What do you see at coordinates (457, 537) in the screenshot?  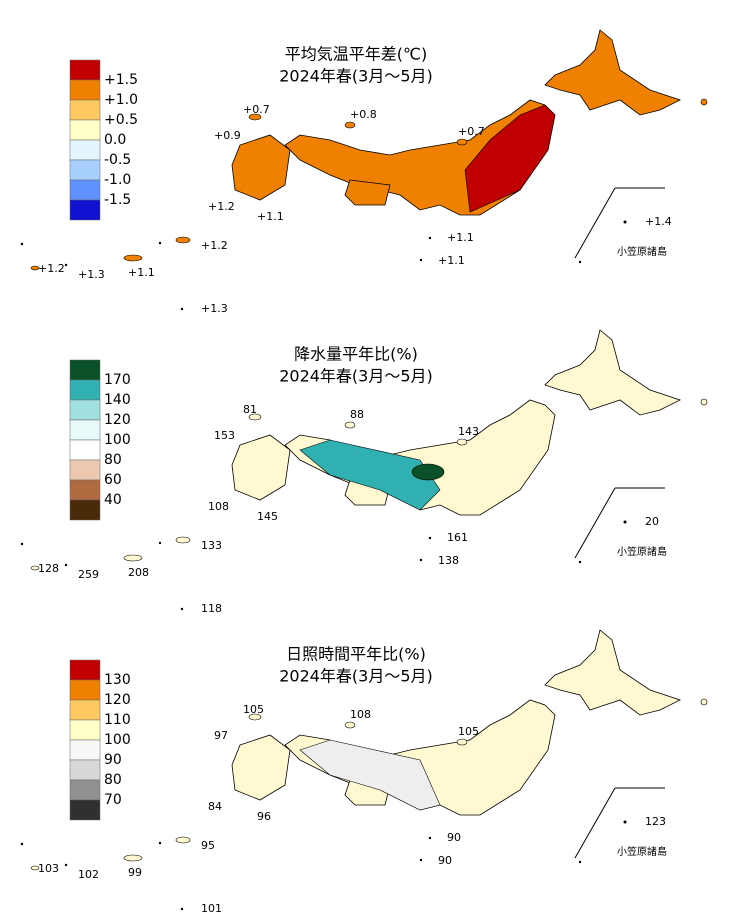 I see `station-value: 161` at bounding box center [457, 537].